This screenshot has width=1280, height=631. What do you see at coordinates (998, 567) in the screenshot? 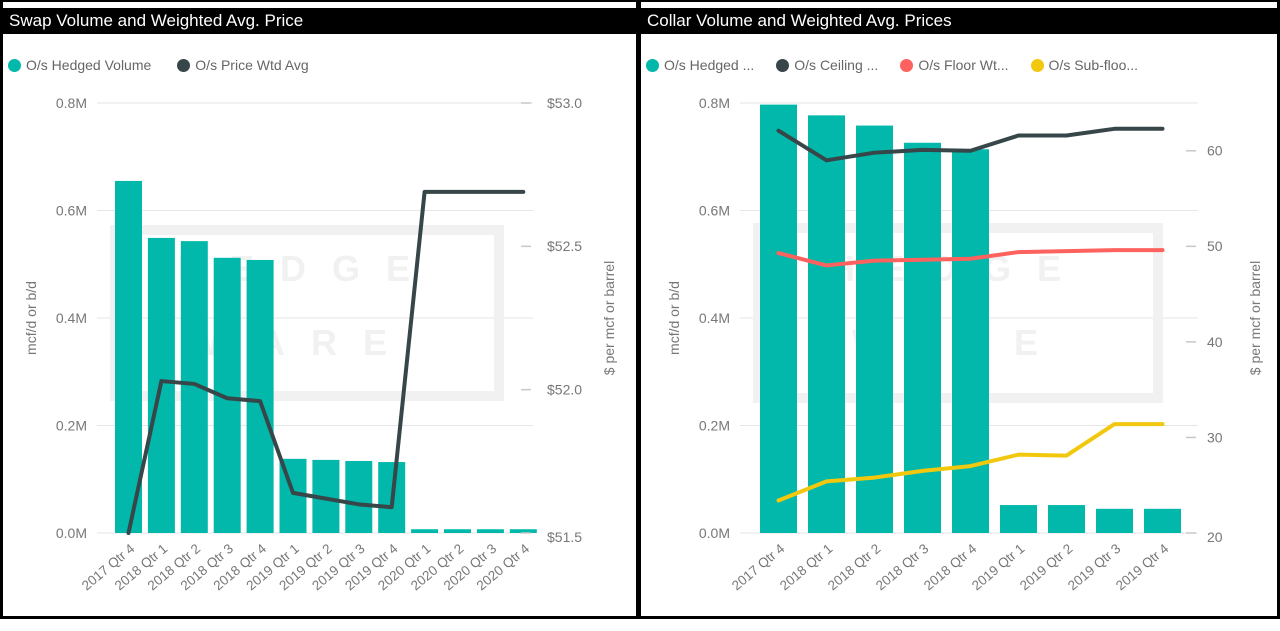
I see `x-tick-label-2019-qtr-1: 2019 Qtr 1` at bounding box center [998, 567].